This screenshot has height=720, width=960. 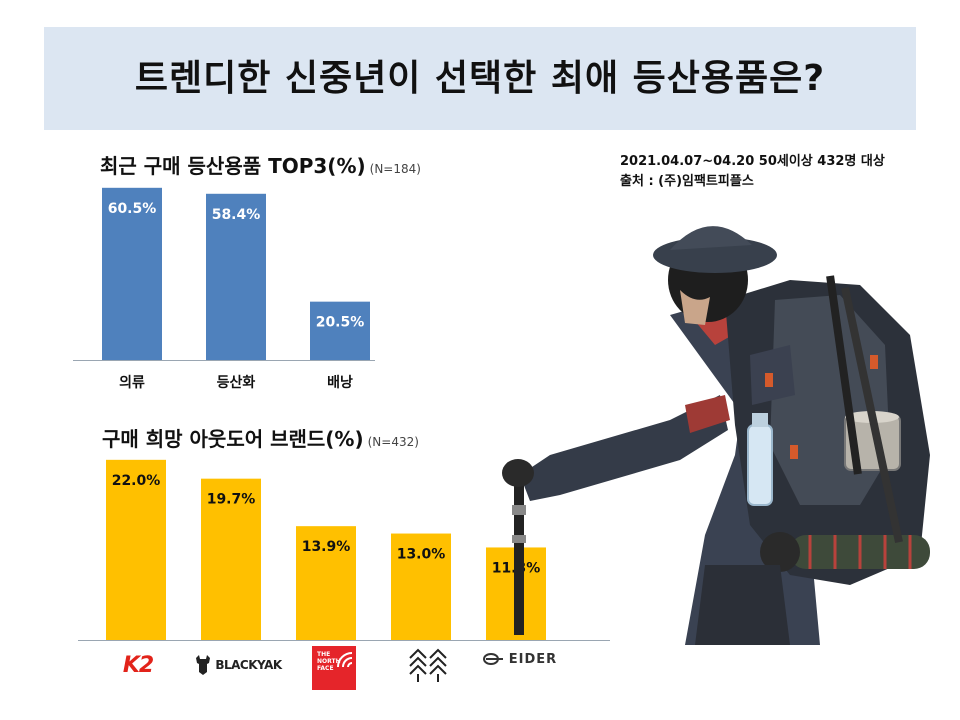 I want to click on hiker-arm, so click(x=624, y=448).